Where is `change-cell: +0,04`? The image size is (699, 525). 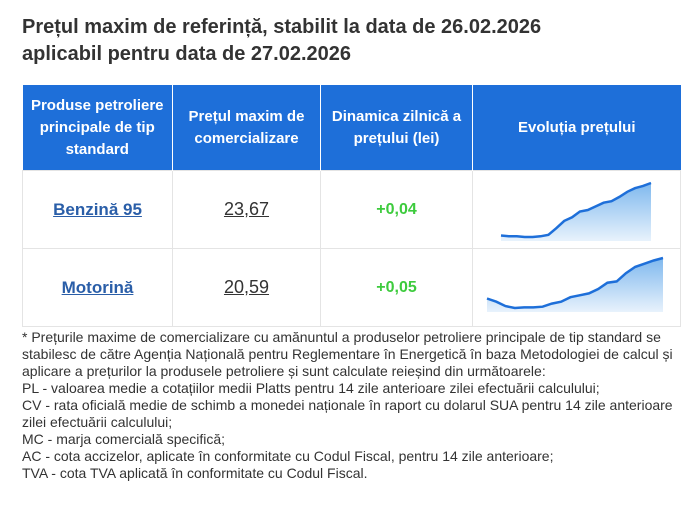 change-cell: +0,04 is located at coordinates (396, 209).